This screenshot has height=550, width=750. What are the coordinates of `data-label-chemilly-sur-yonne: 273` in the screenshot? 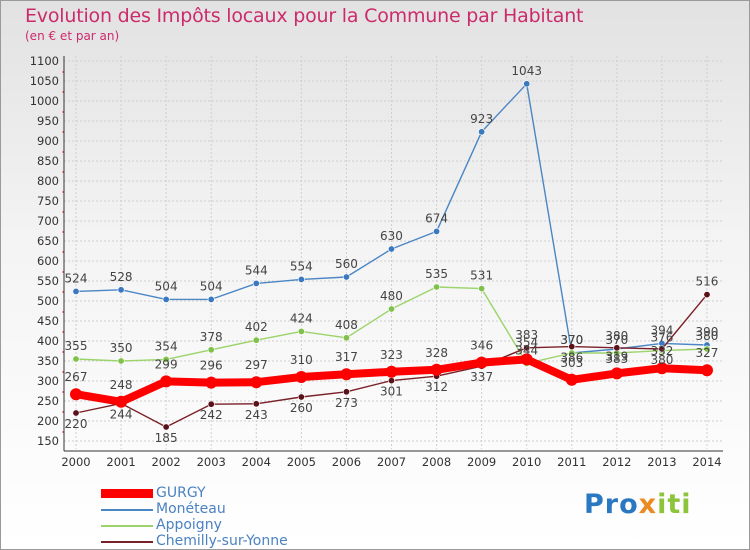 It's located at (346, 403).